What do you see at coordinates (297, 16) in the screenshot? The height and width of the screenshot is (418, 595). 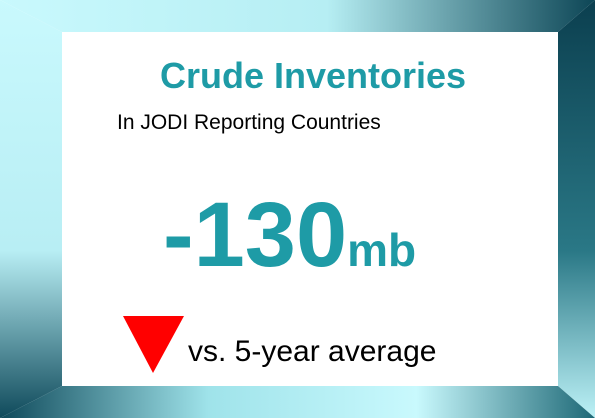 I see `frame-top` at bounding box center [297, 16].